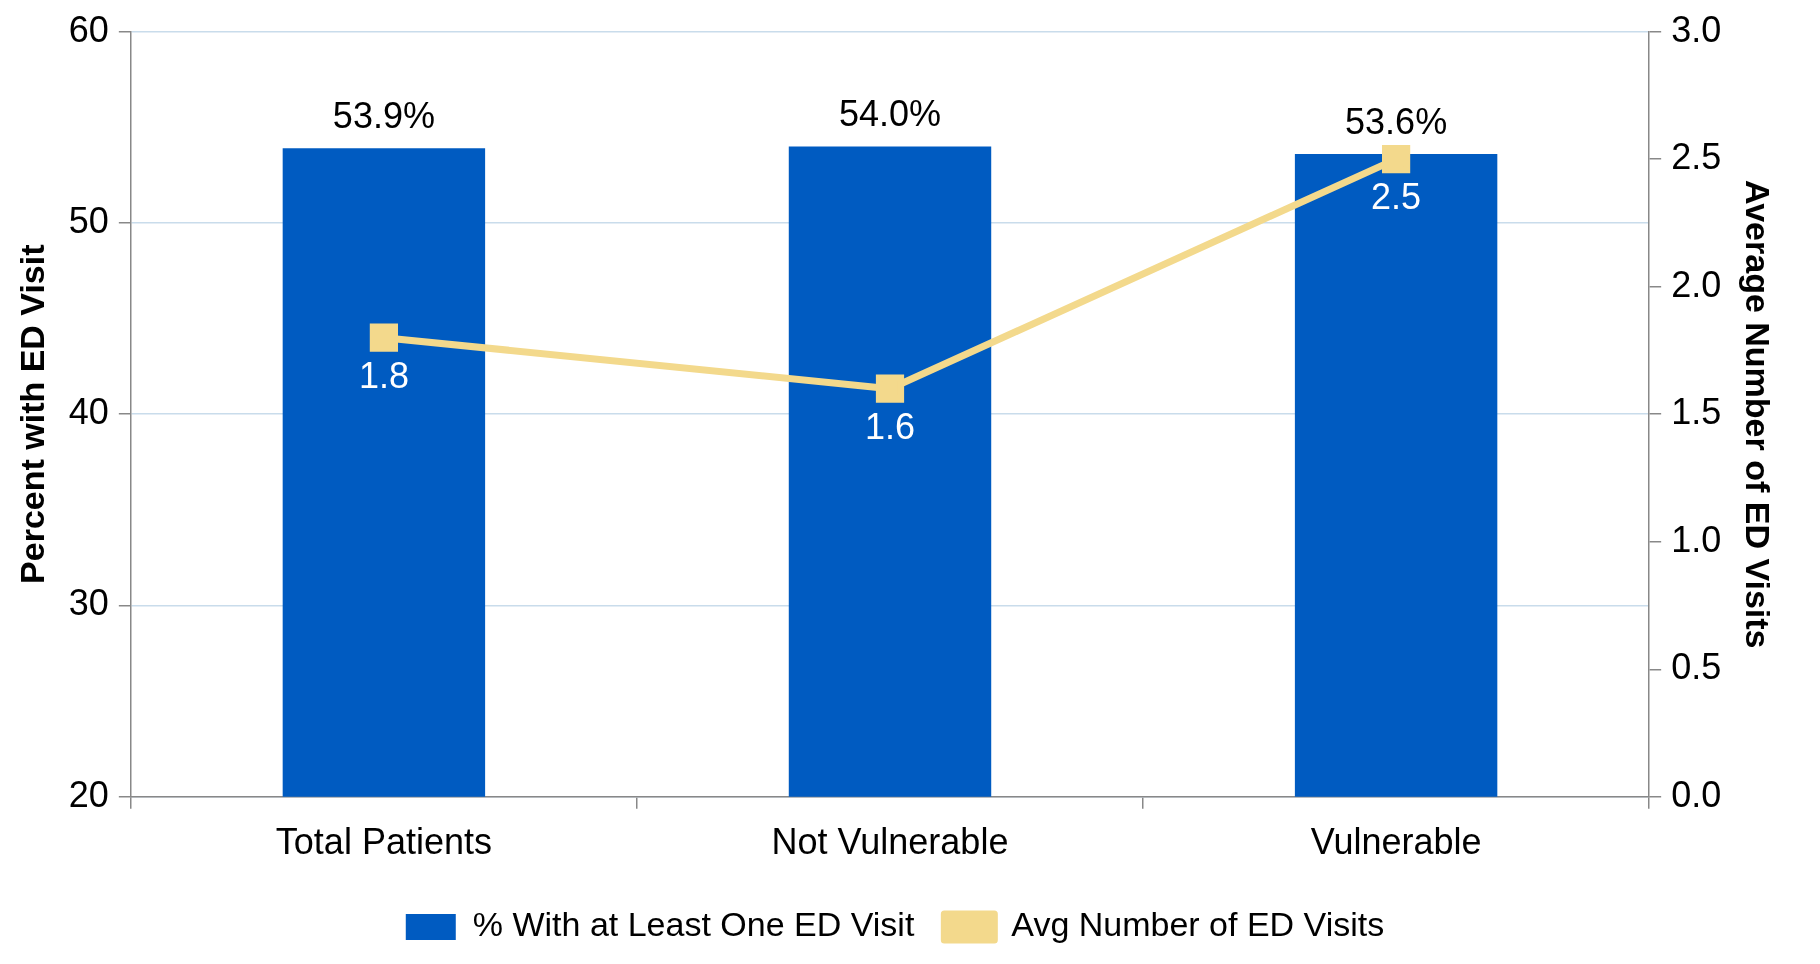 The height and width of the screenshot is (964, 1820). Describe the element at coordinates (1696, 539) in the screenshot. I see `y2-tick-label: 1.0` at that location.